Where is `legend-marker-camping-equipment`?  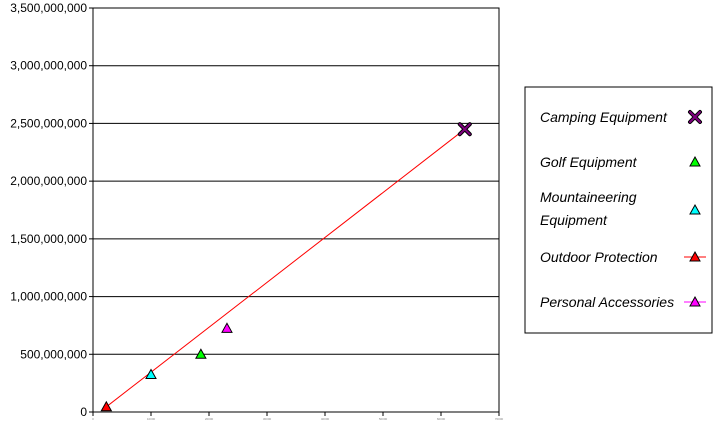
legend-marker-camping-equipment is located at coordinates (695, 117).